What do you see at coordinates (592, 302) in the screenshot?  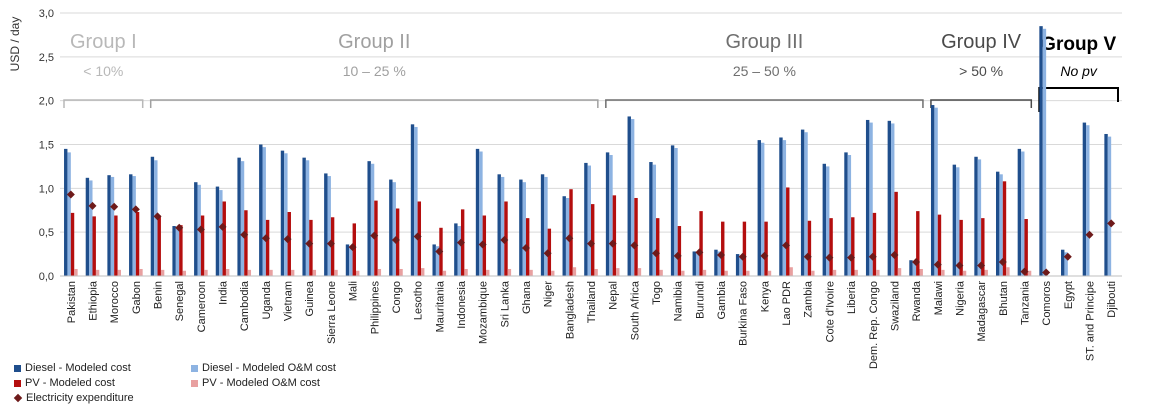 I see `x-tick-label: Thailand` at bounding box center [592, 302].